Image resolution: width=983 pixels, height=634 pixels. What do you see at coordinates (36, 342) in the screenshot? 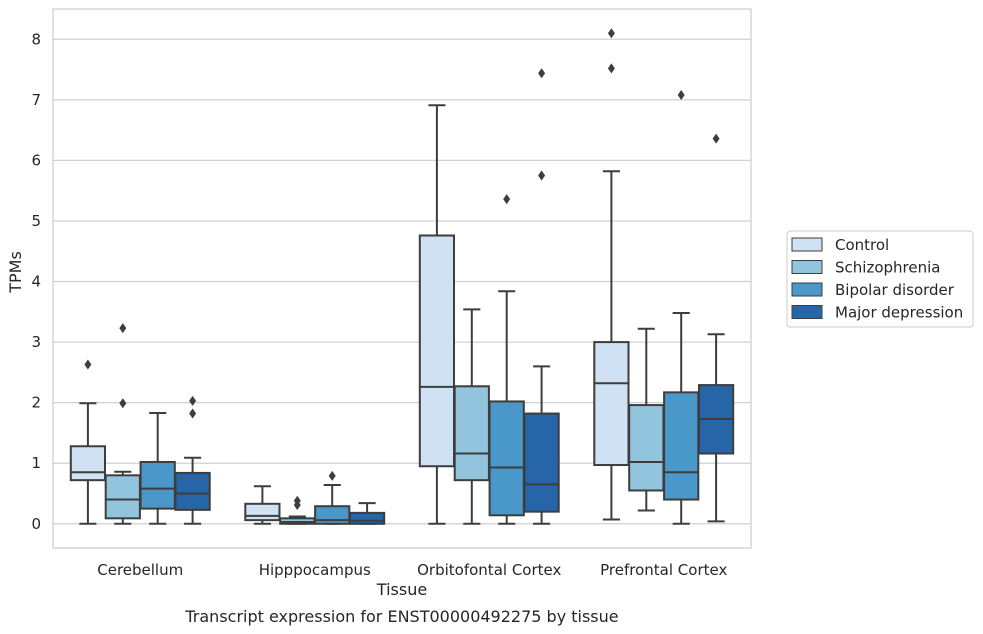
I see `y-tick-label: 3` at bounding box center [36, 342].